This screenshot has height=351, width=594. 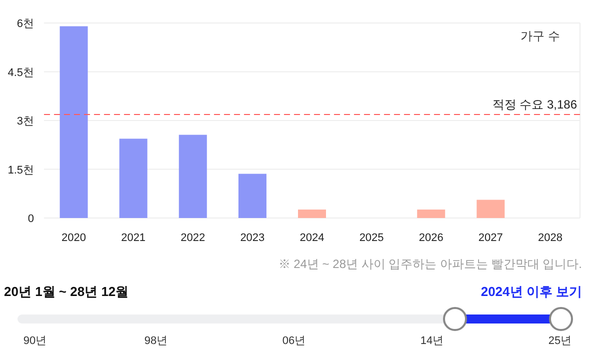 What do you see at coordinates (560, 341) in the screenshot?
I see `text: 25년` at bounding box center [560, 341].